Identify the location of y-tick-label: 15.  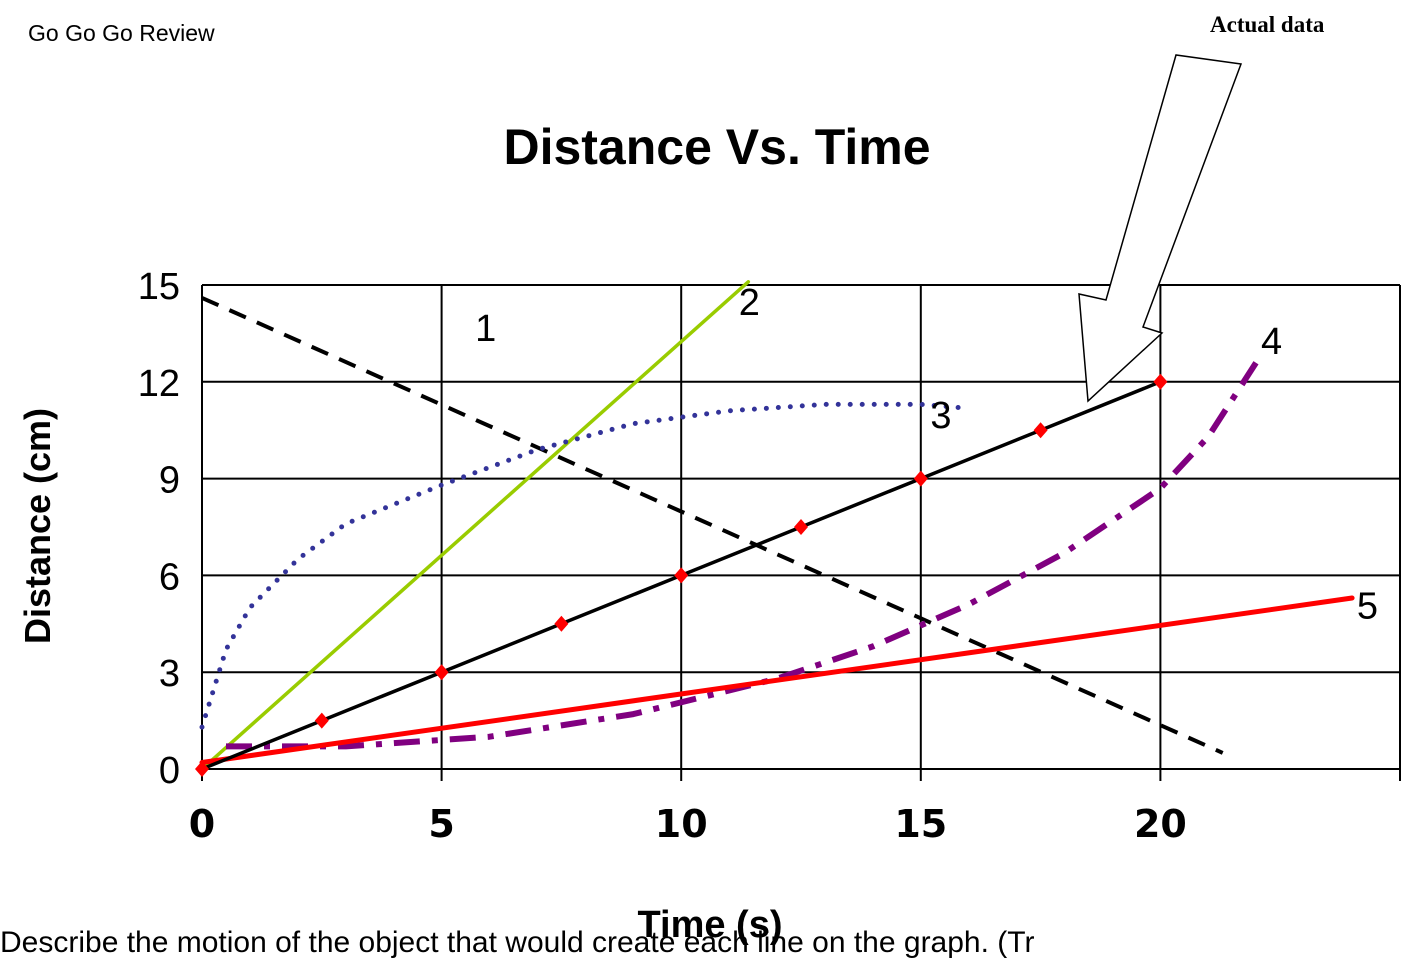
(159, 287).